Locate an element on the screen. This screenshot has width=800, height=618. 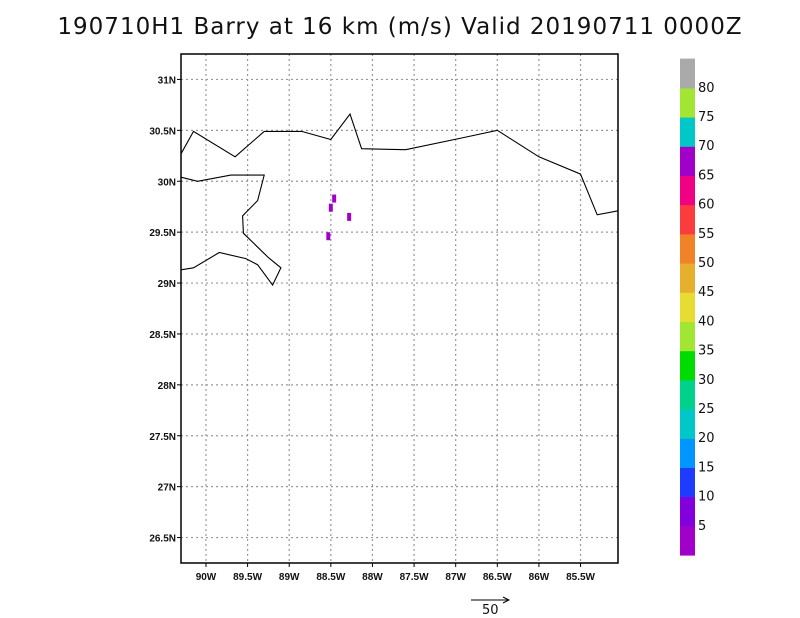
x-tick-label: 90W is located at coordinates (206, 577).